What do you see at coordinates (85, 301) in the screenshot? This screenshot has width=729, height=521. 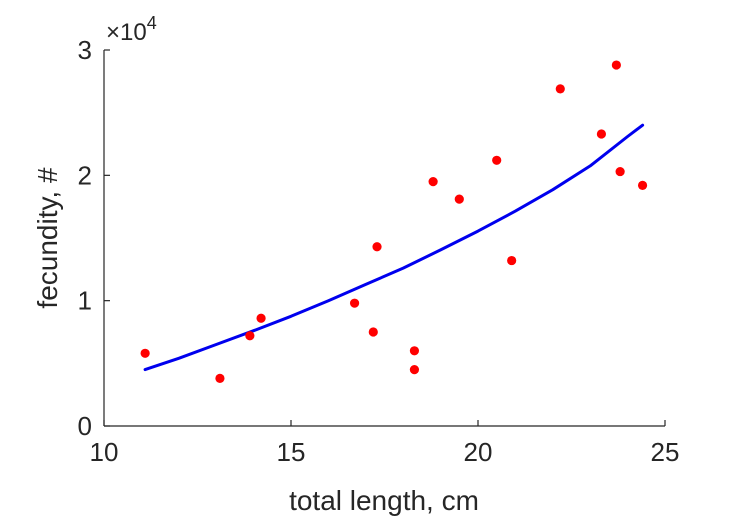 I see `y-tick-label: 1` at bounding box center [85, 301].